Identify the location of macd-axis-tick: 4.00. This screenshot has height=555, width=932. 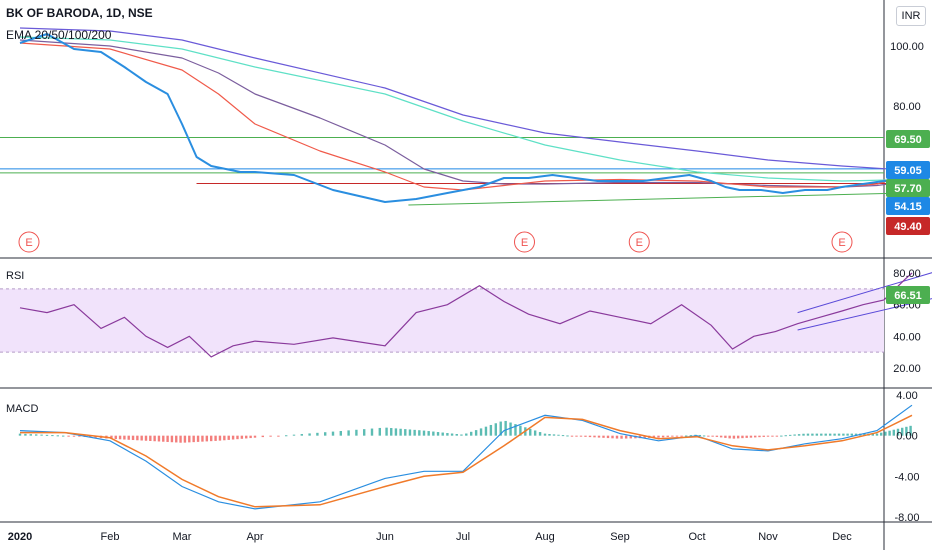
(906, 396).